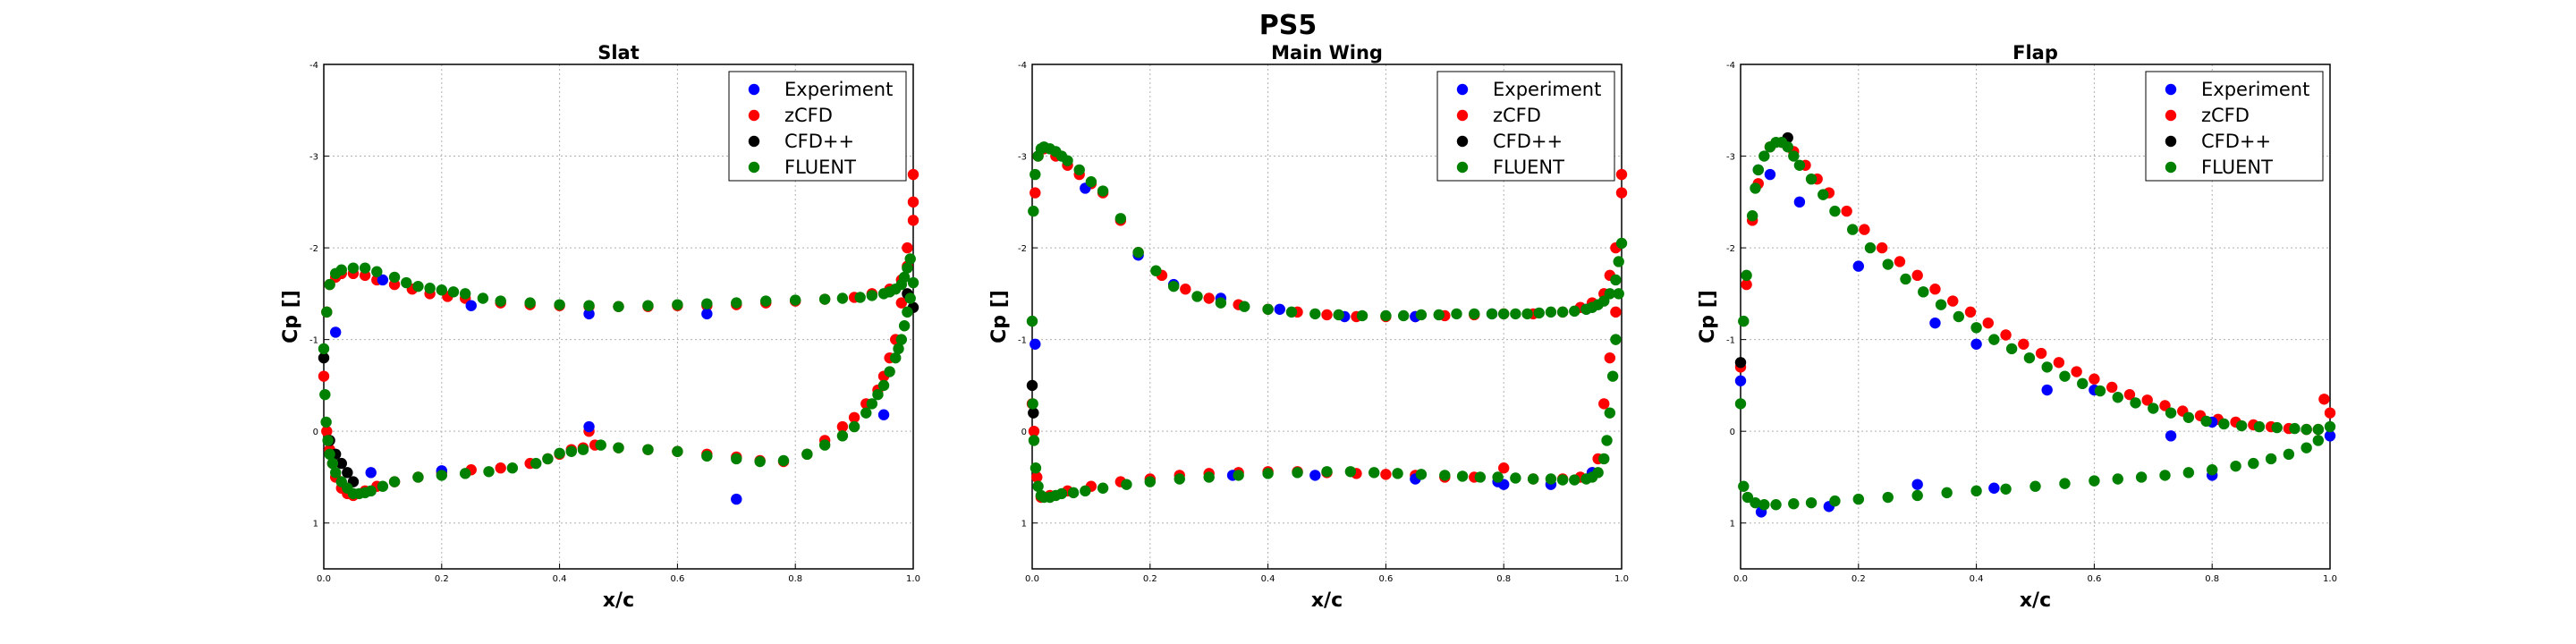 This screenshot has height=644, width=2576. I want to click on x-tick-label: 0.8, so click(1503, 579).